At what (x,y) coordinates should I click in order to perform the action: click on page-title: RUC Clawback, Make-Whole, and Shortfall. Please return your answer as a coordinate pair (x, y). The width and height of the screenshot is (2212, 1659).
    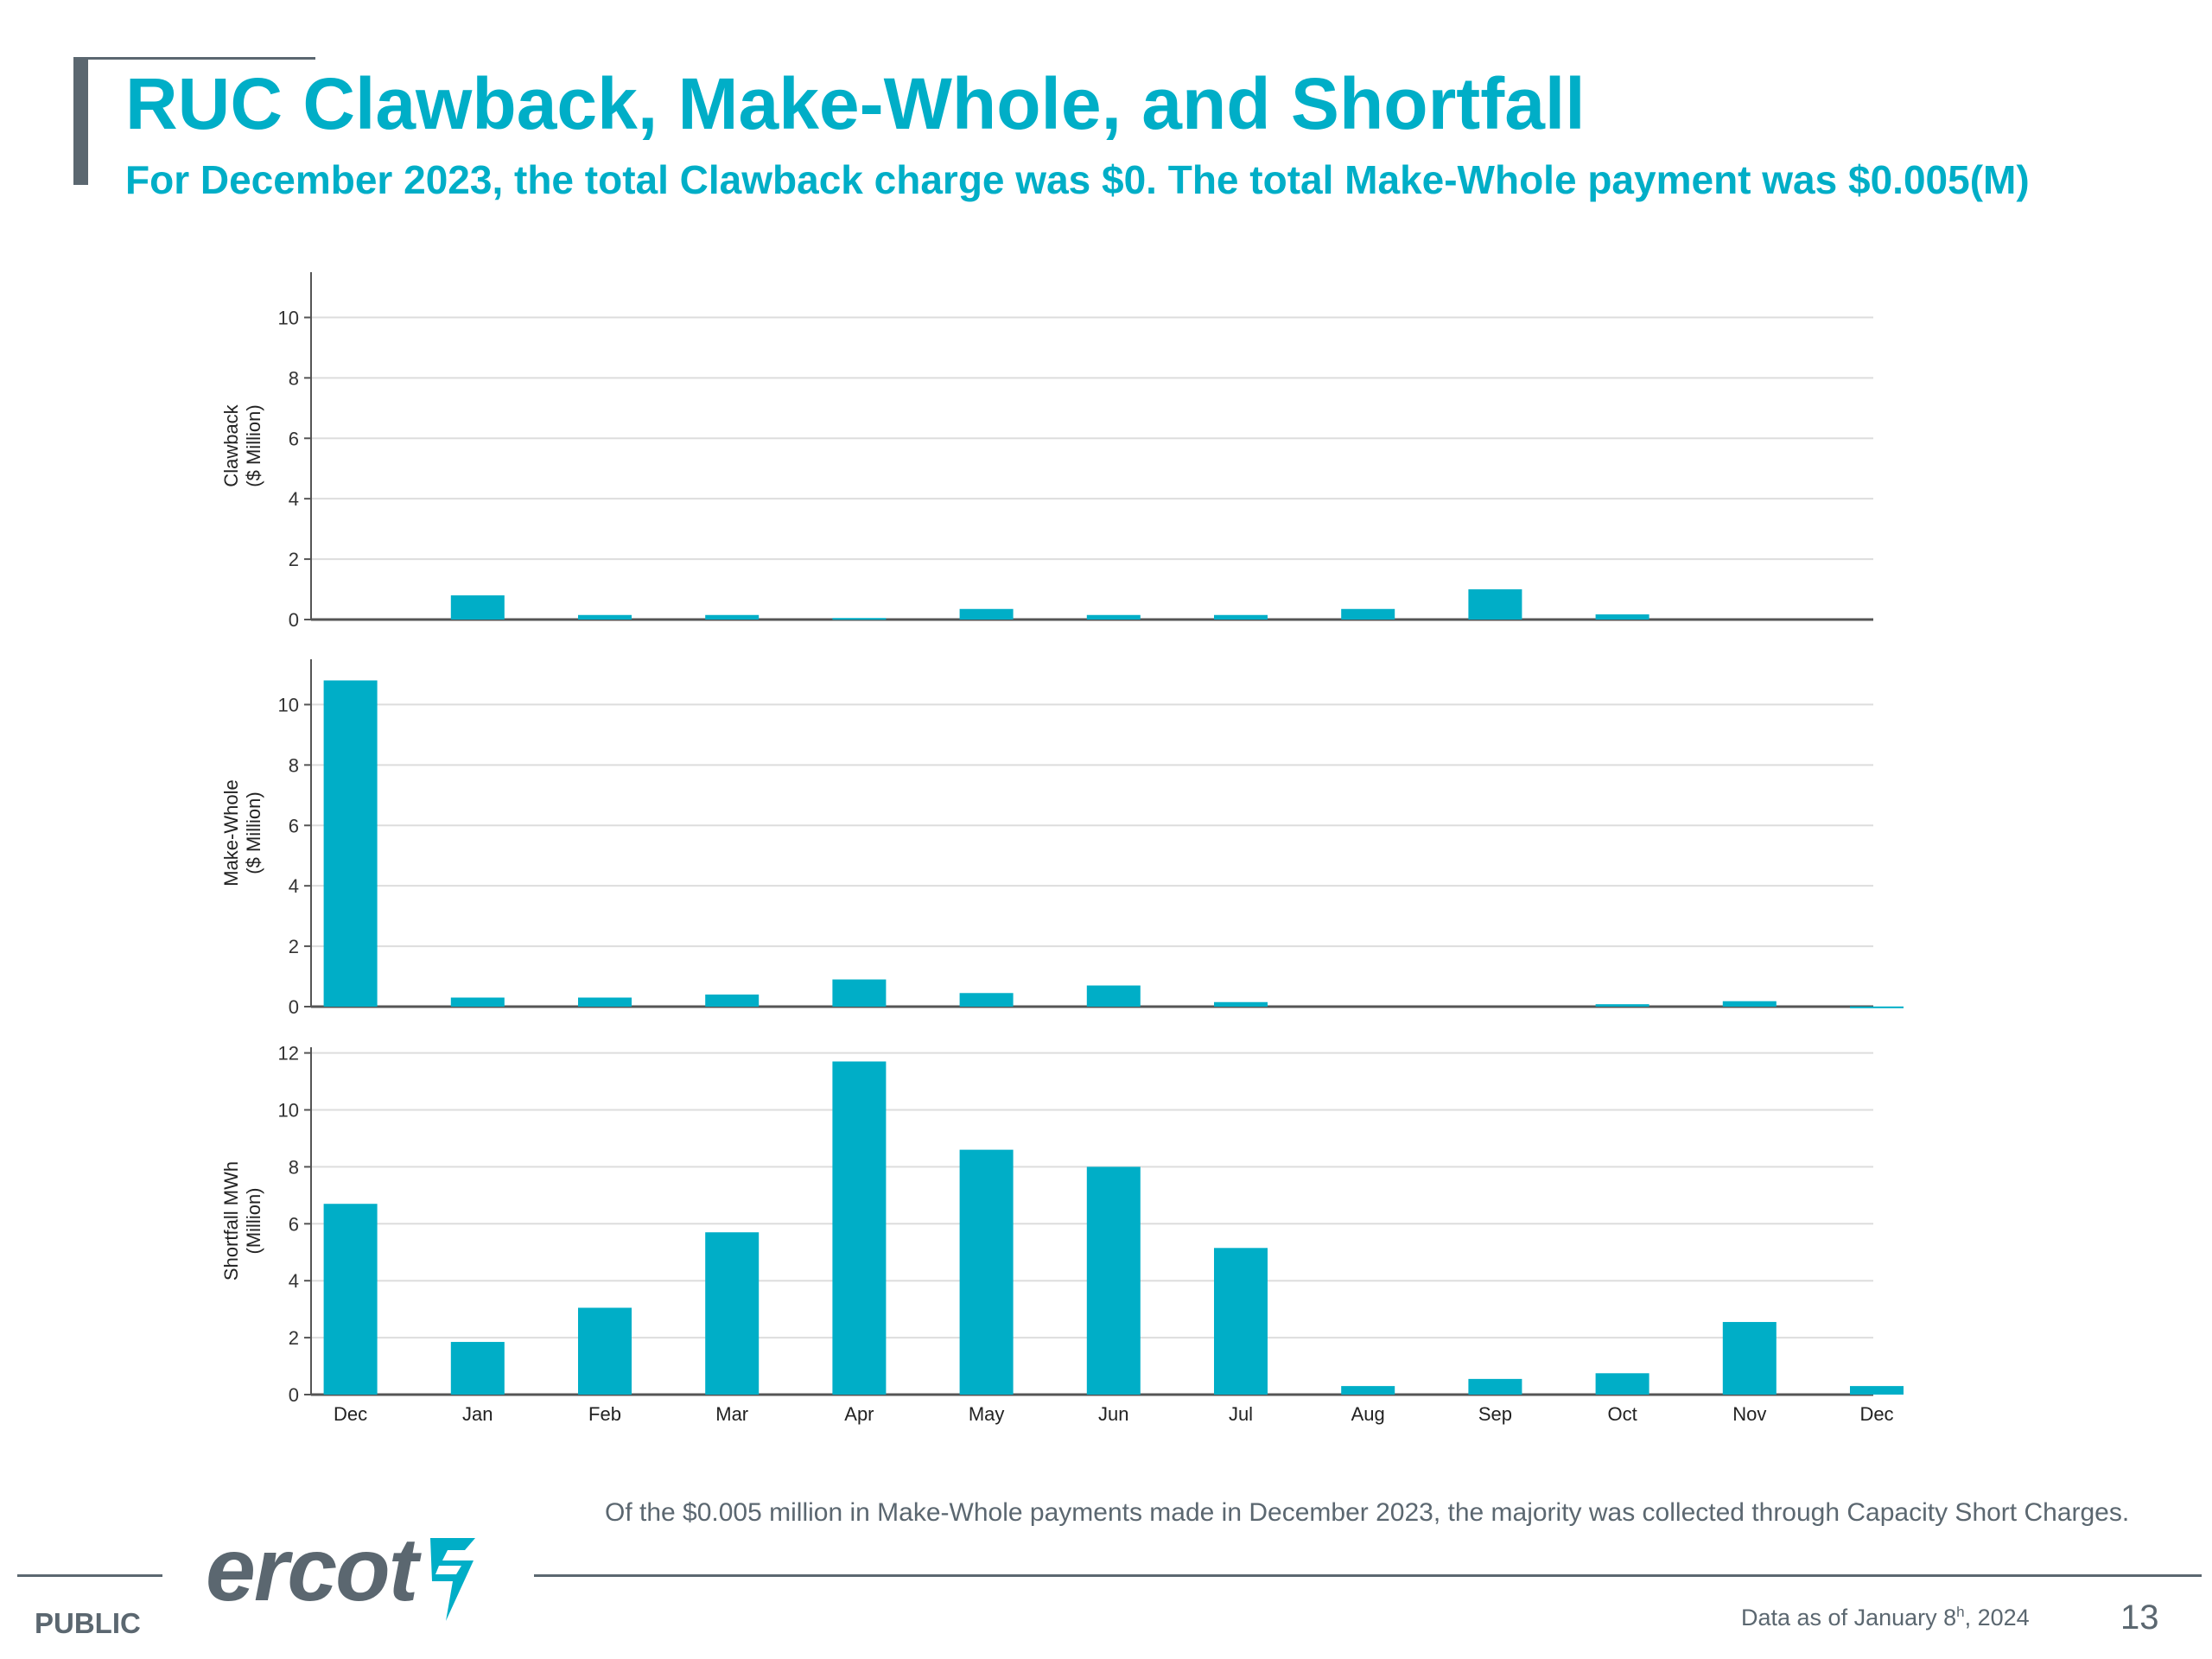
    Looking at the image, I should click on (855, 103).